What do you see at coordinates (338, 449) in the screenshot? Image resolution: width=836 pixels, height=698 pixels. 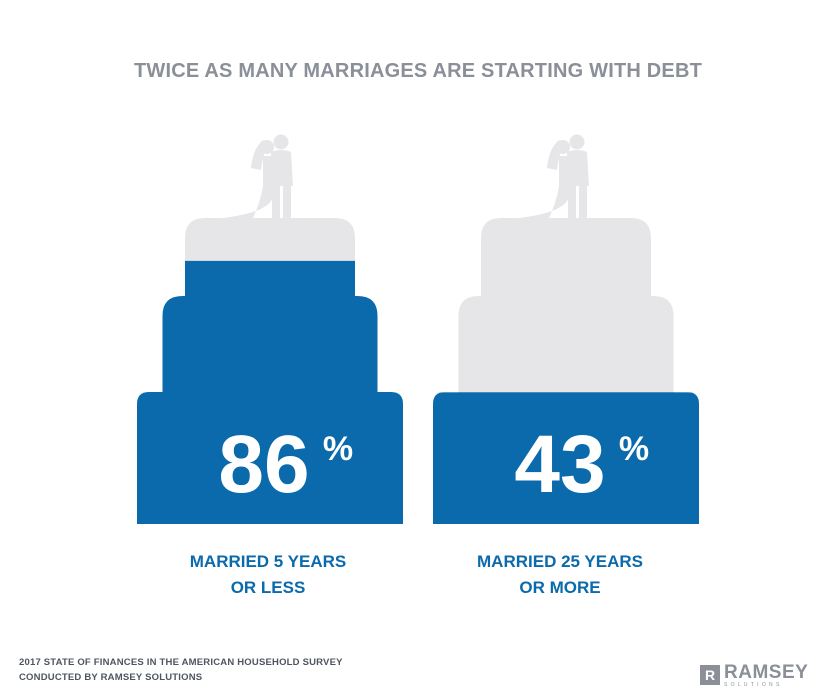 I see `value-unit-1: %` at bounding box center [338, 449].